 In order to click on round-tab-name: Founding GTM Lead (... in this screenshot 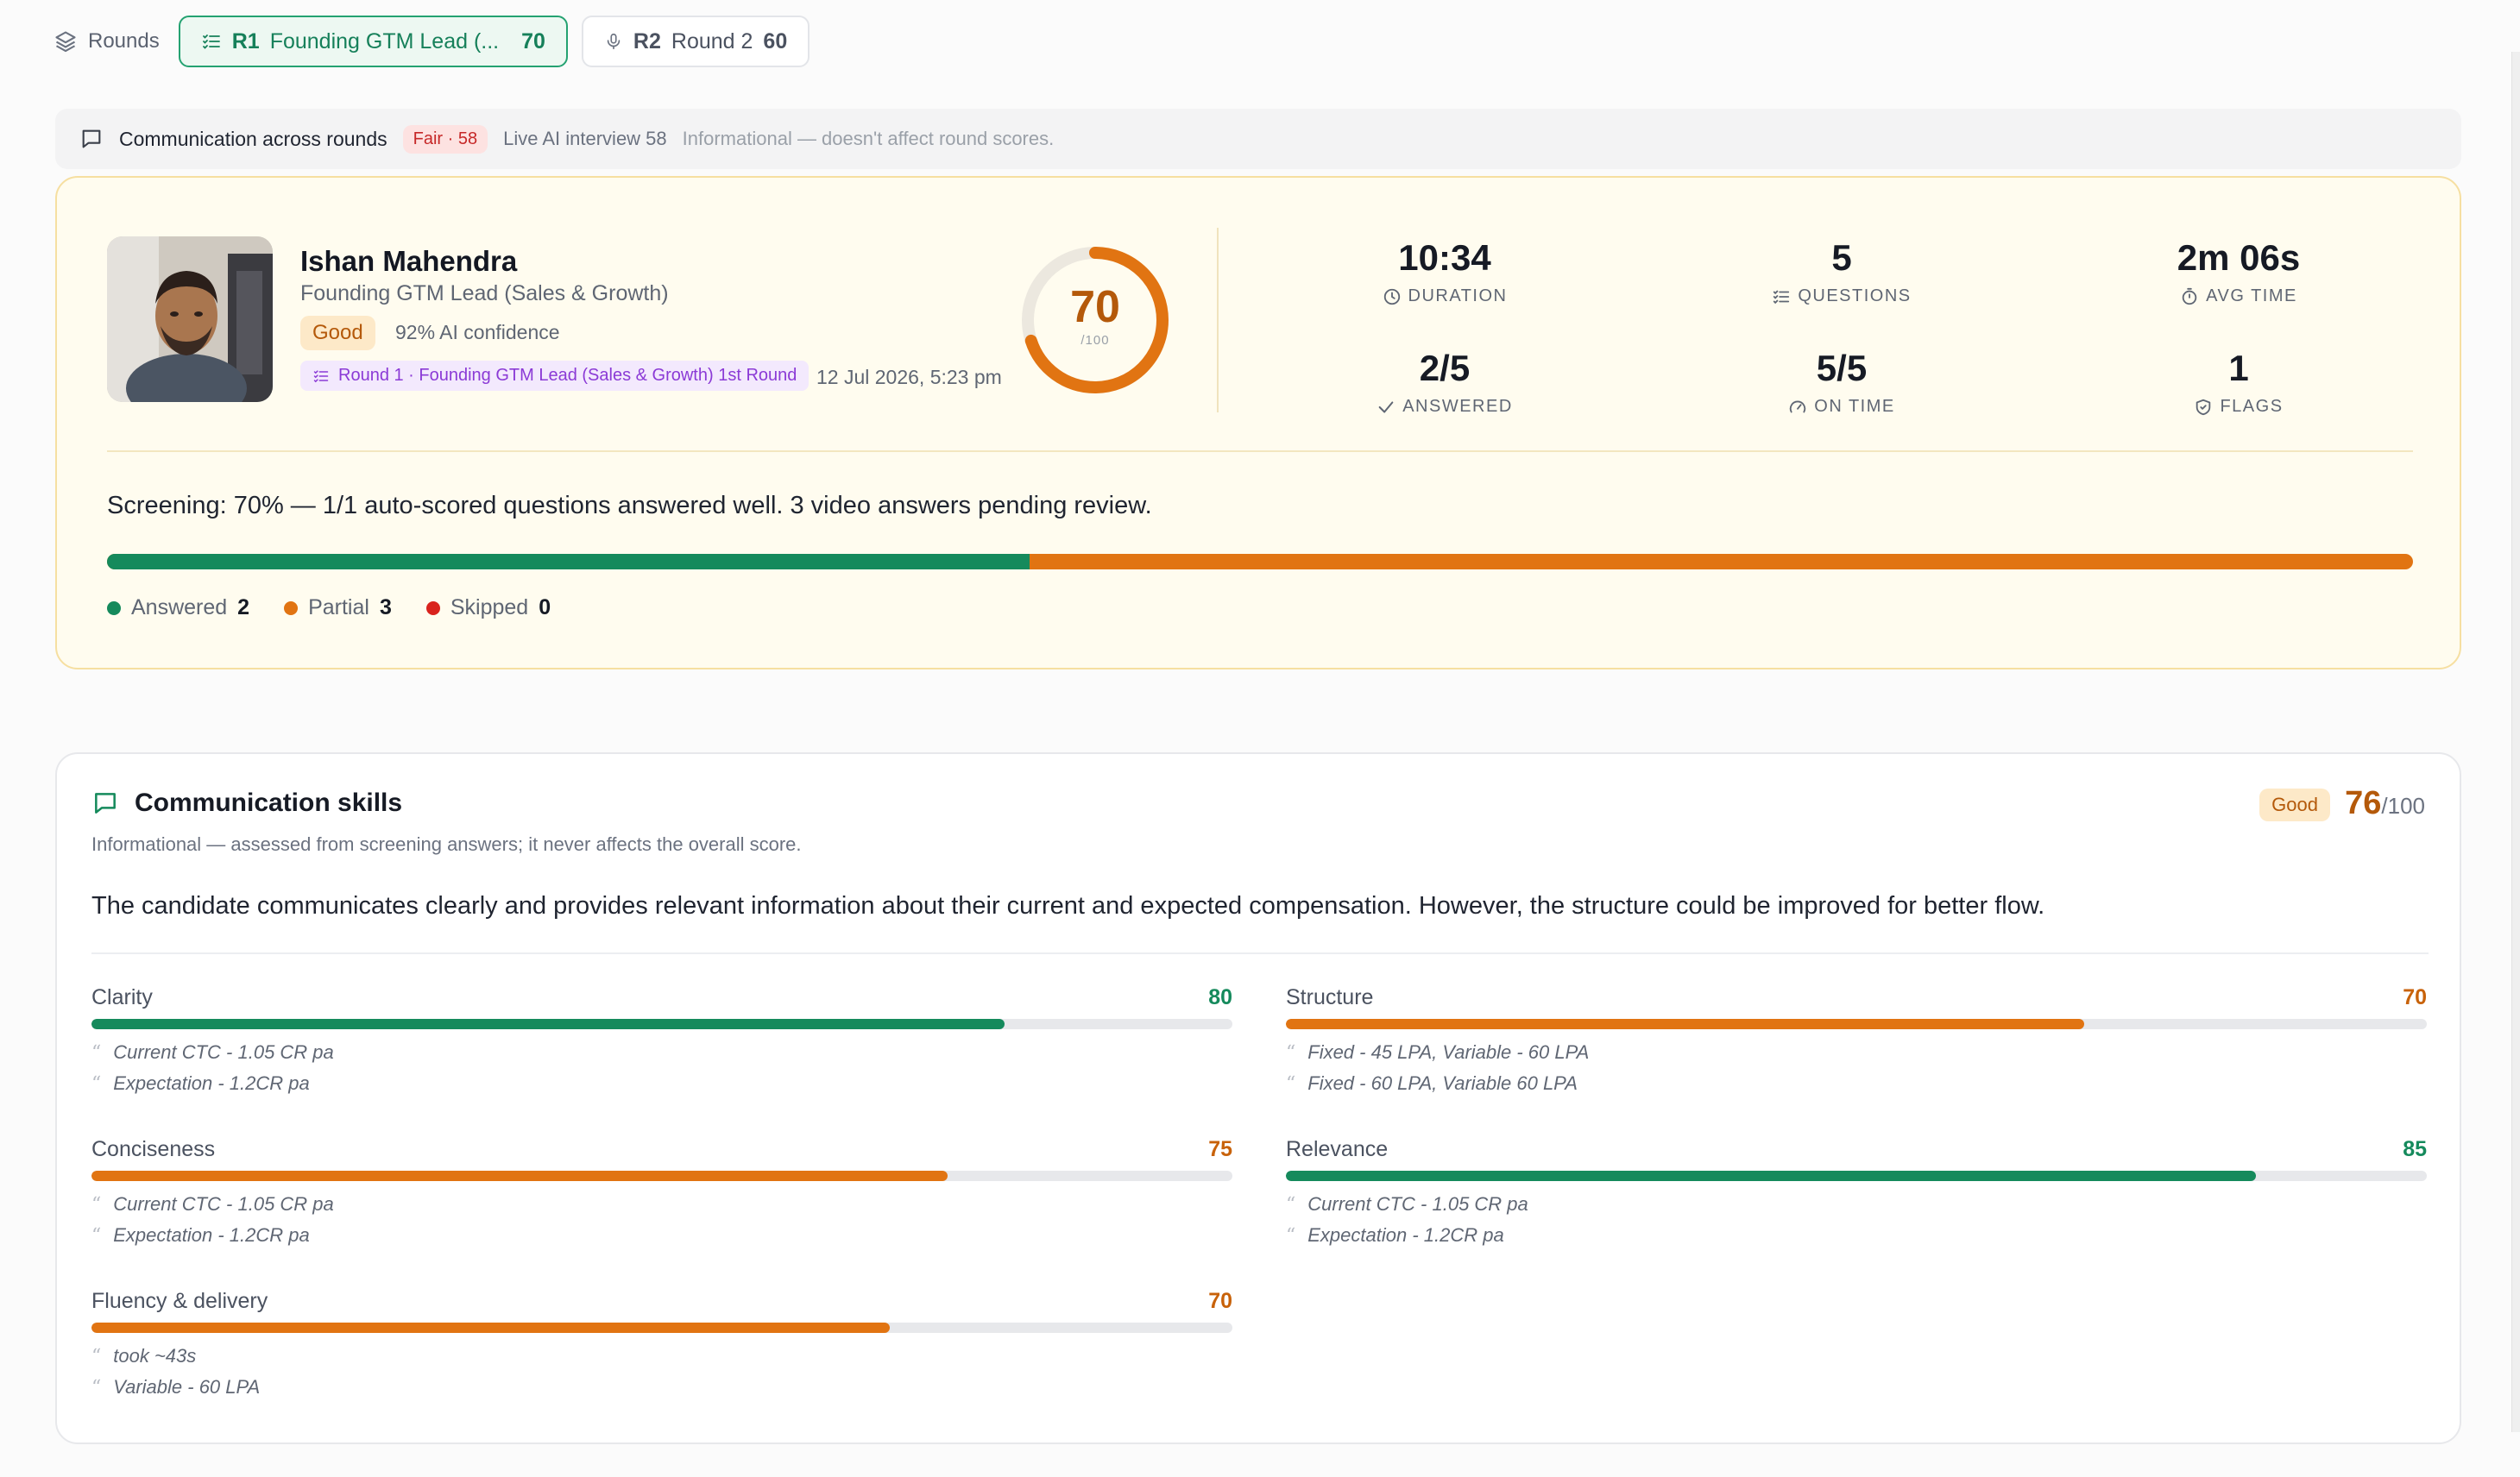, I will do `click(385, 40)`.